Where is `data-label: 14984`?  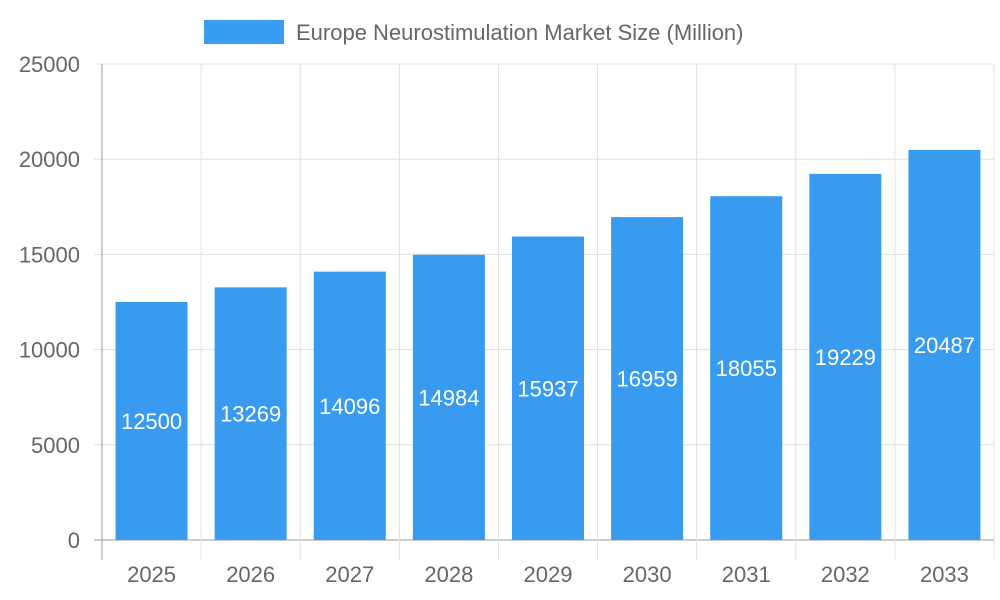
data-label: 14984 is located at coordinates (448, 397).